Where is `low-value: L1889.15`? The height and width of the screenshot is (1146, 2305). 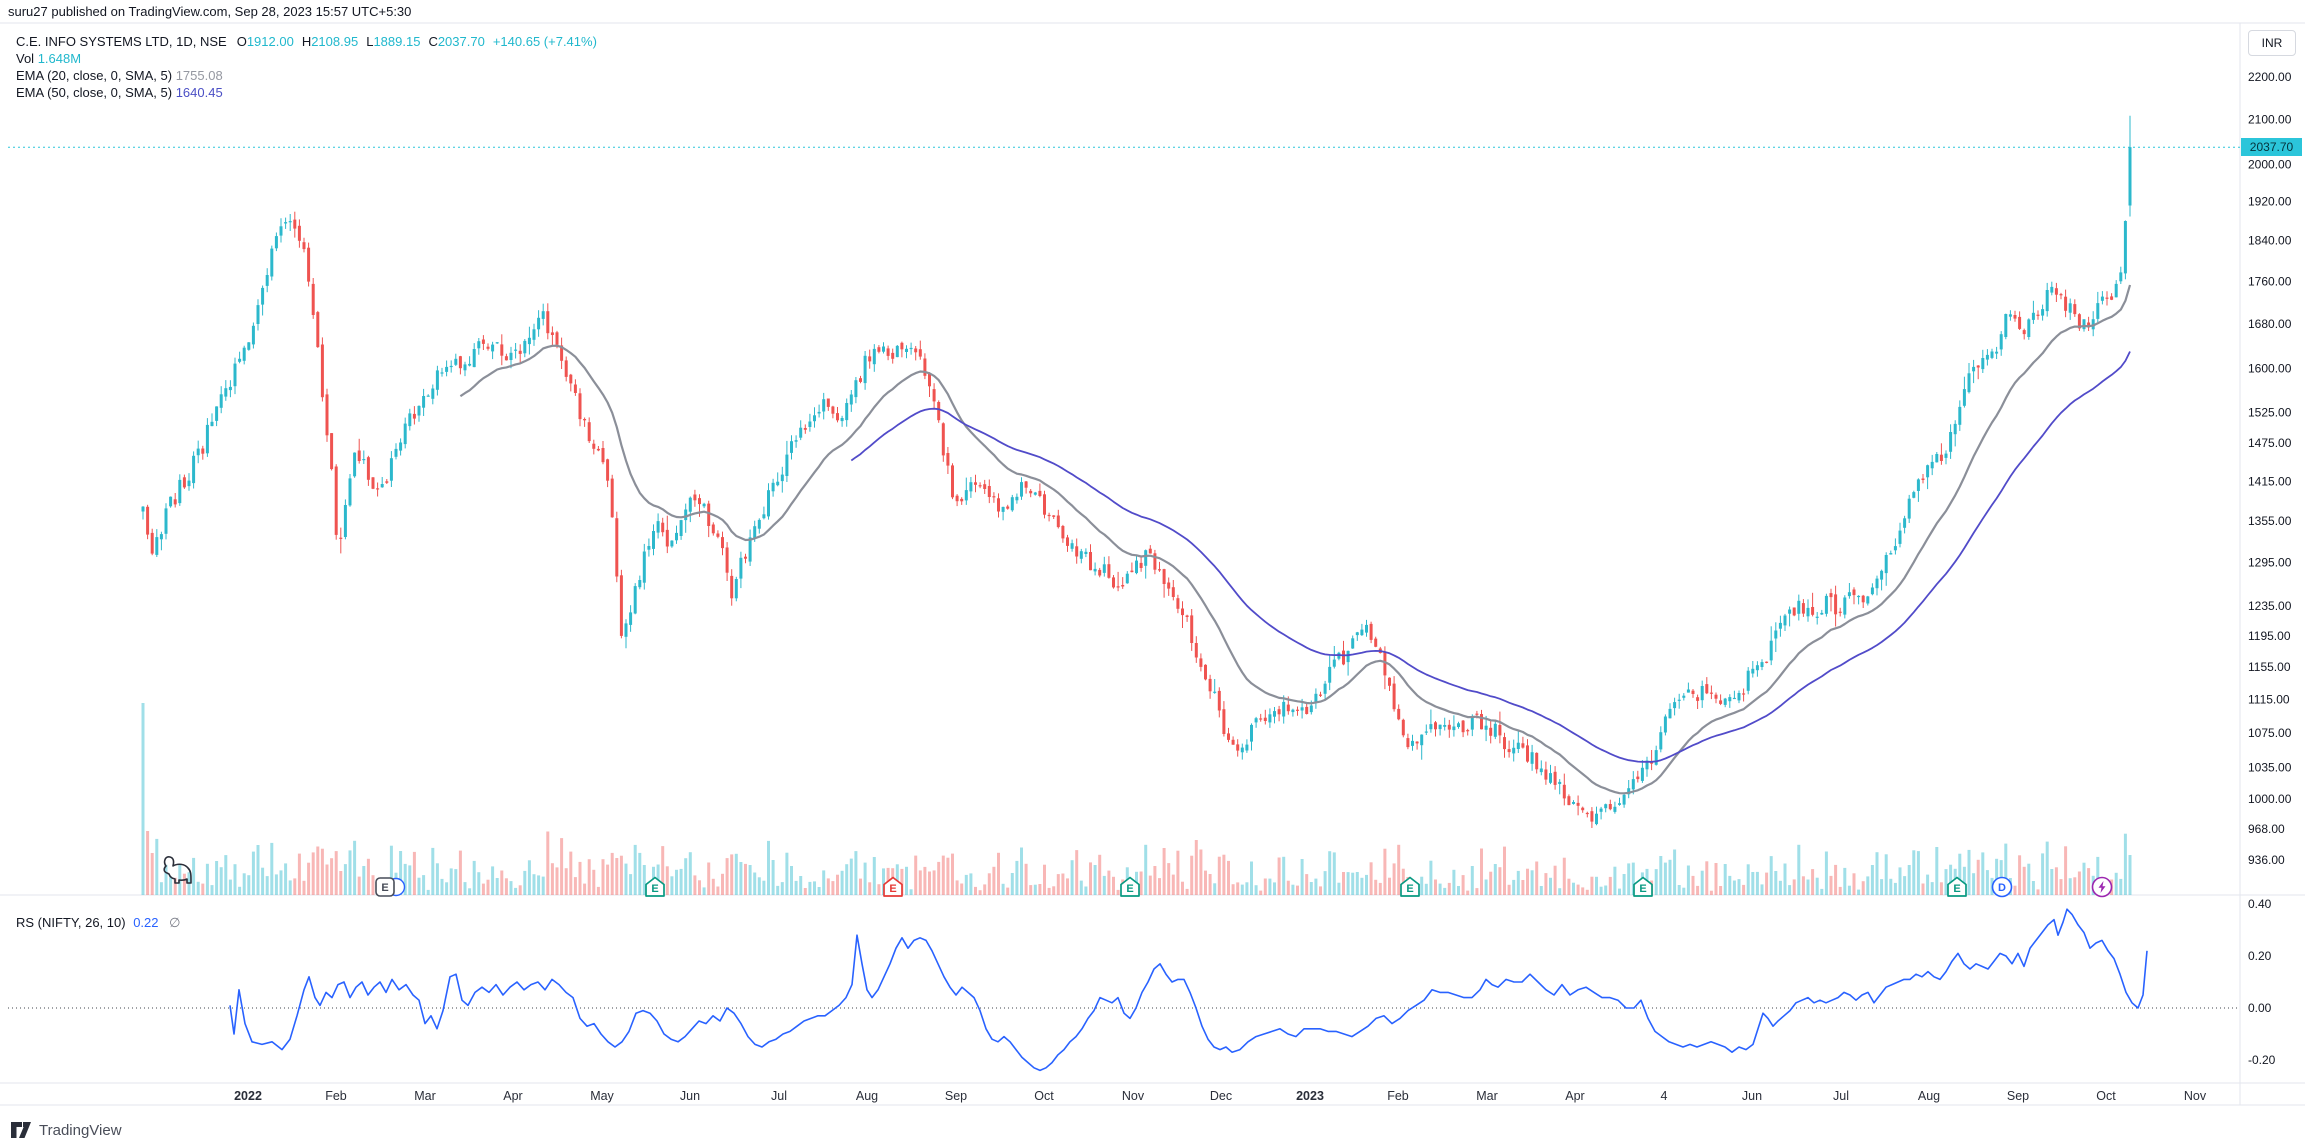
low-value: L1889.15 is located at coordinates (393, 41).